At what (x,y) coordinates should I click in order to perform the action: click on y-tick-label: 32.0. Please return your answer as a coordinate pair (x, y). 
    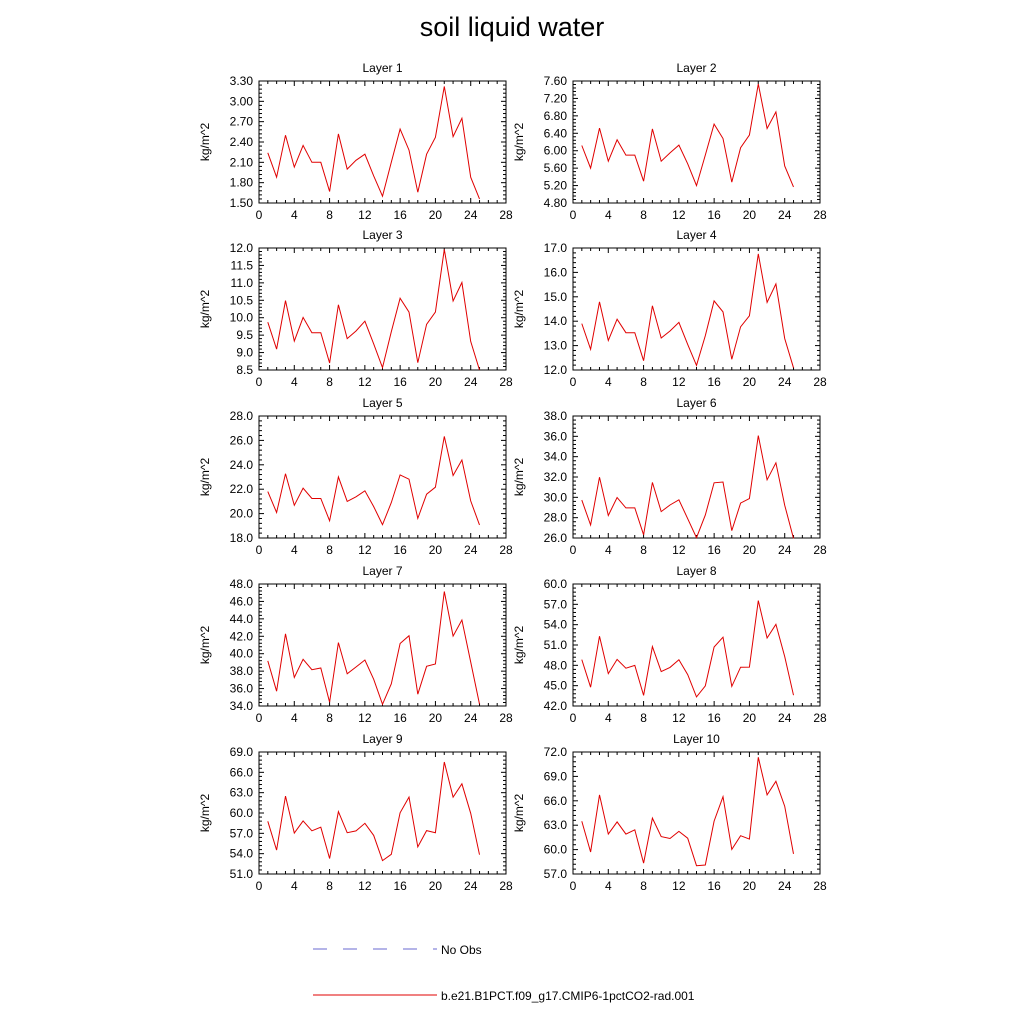
    Looking at the image, I should click on (556, 477).